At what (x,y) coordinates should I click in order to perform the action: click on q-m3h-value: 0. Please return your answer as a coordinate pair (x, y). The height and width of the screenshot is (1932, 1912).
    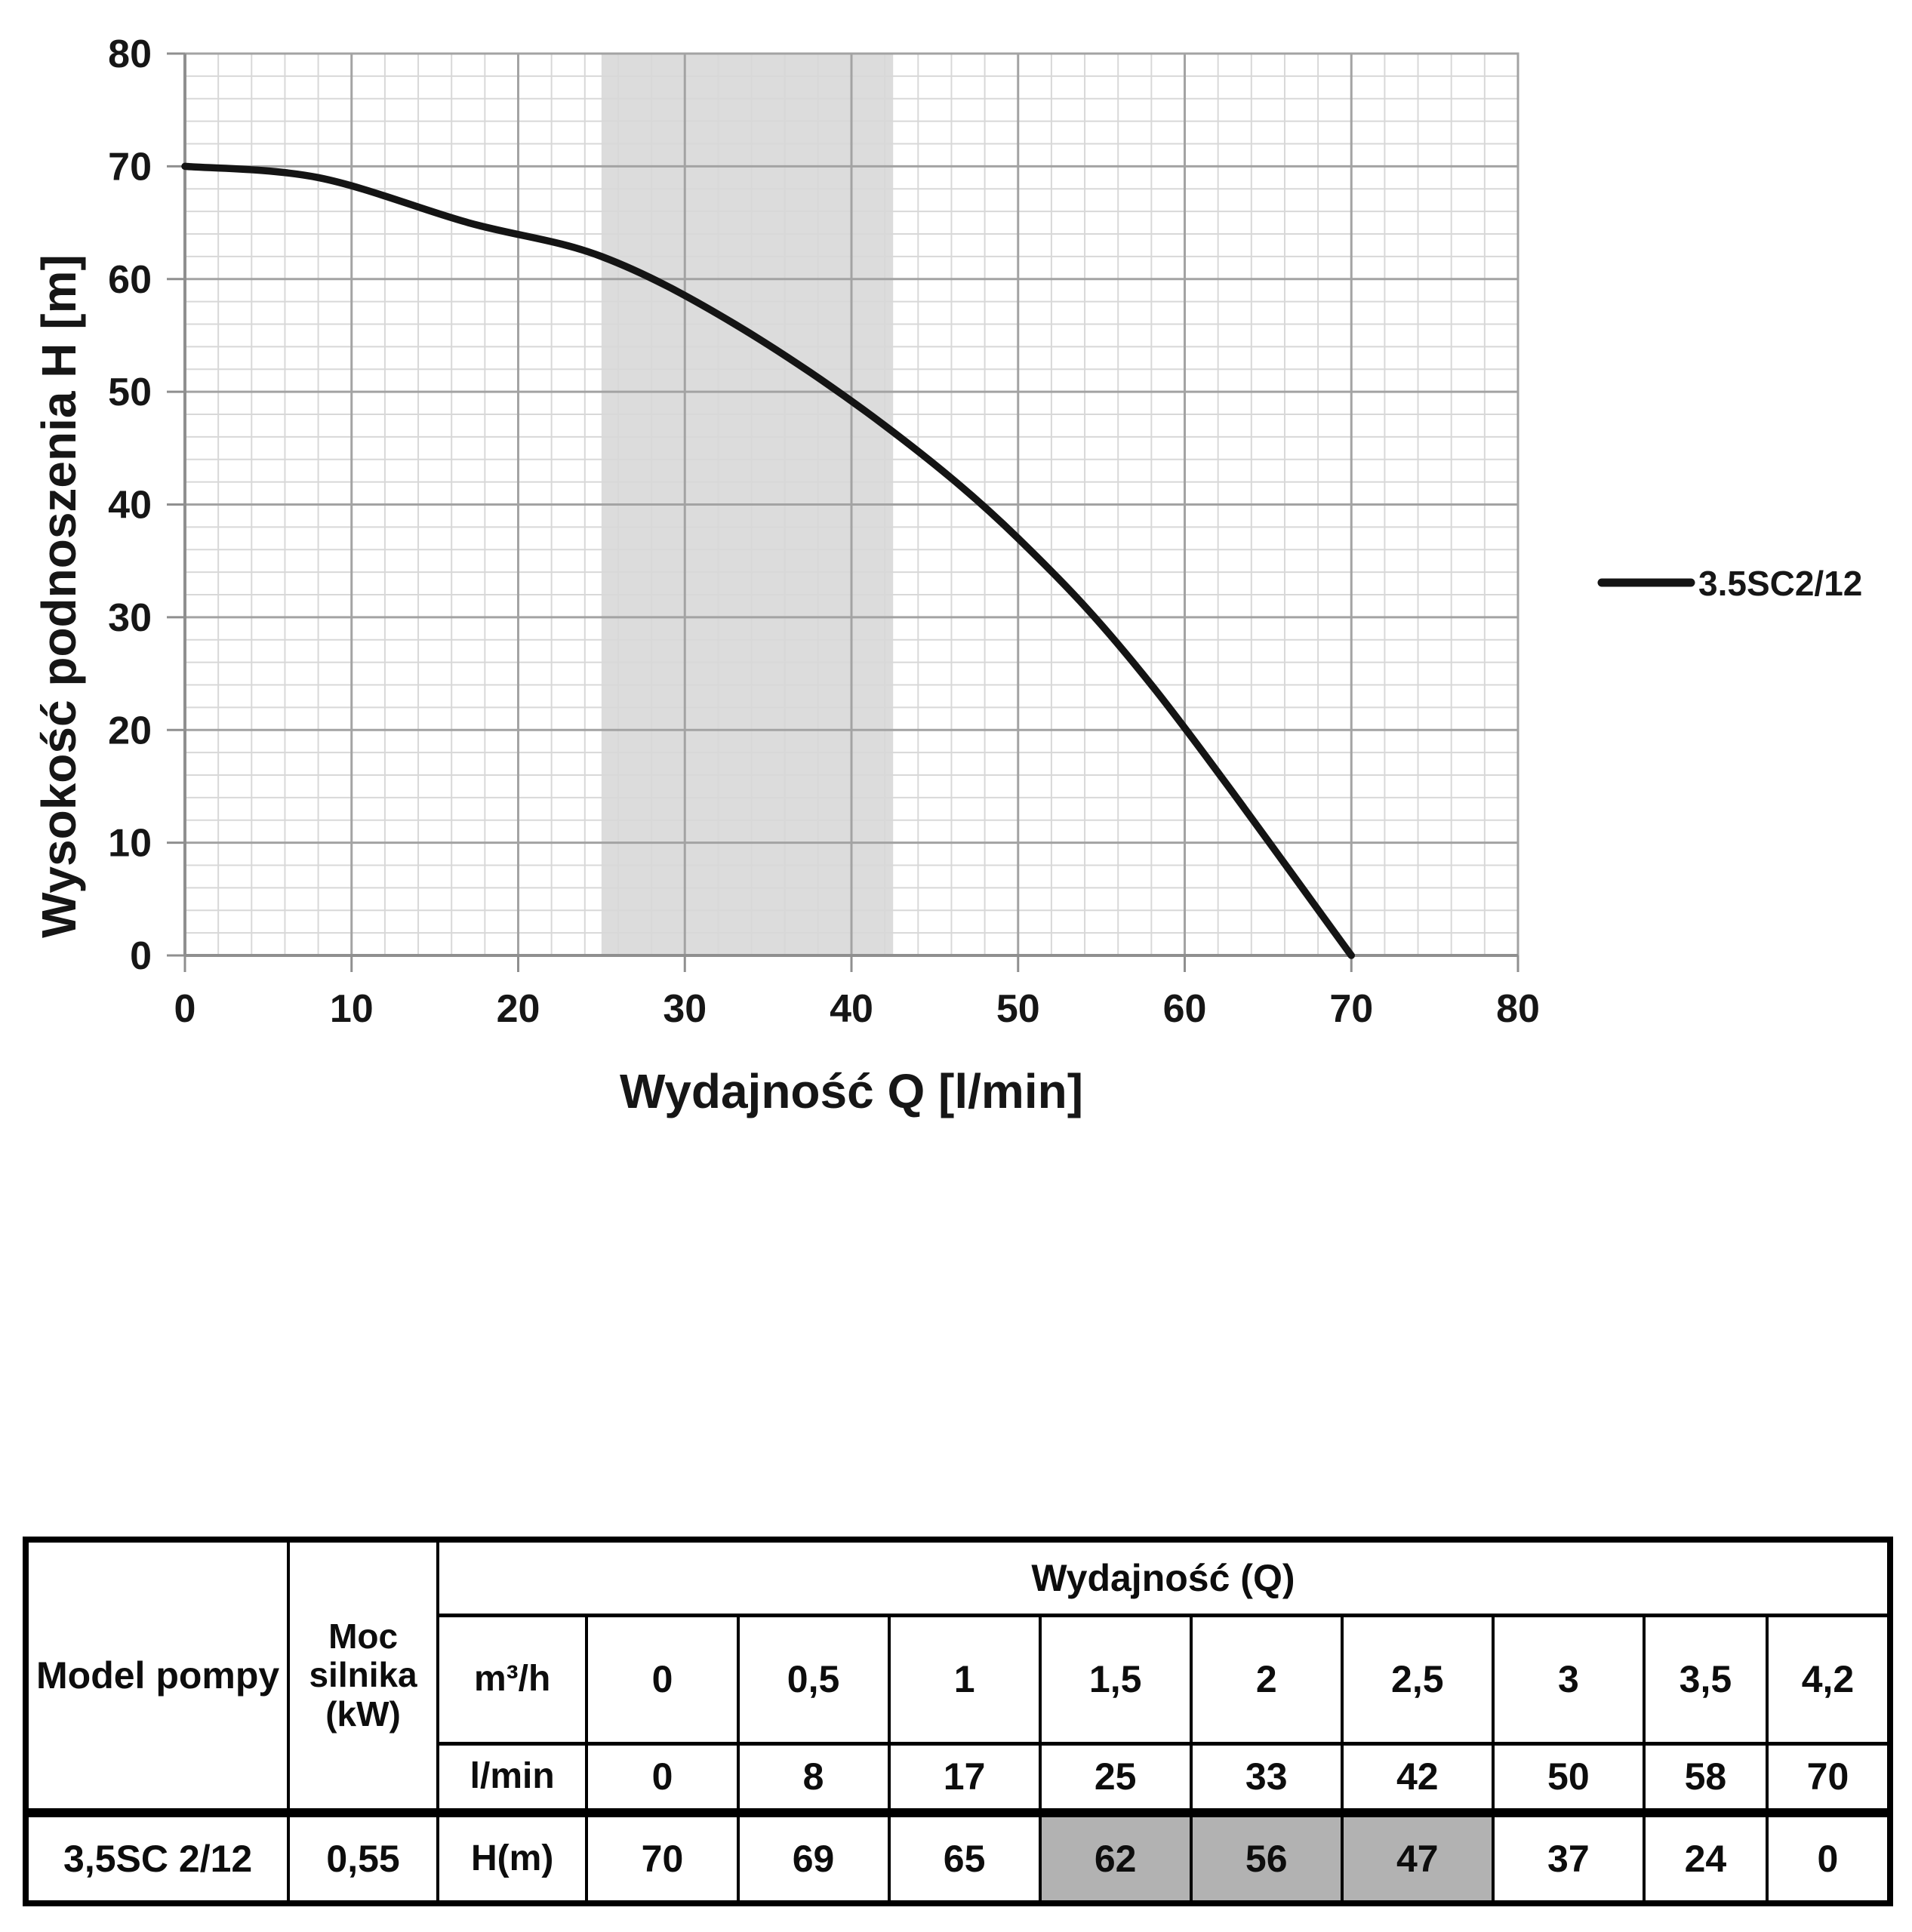
    Looking at the image, I should click on (663, 1679).